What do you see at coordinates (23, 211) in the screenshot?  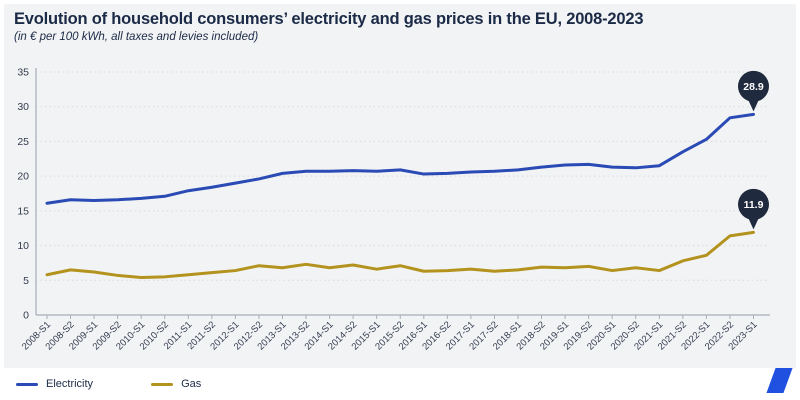 I see `y-axis-tick-label: 15` at bounding box center [23, 211].